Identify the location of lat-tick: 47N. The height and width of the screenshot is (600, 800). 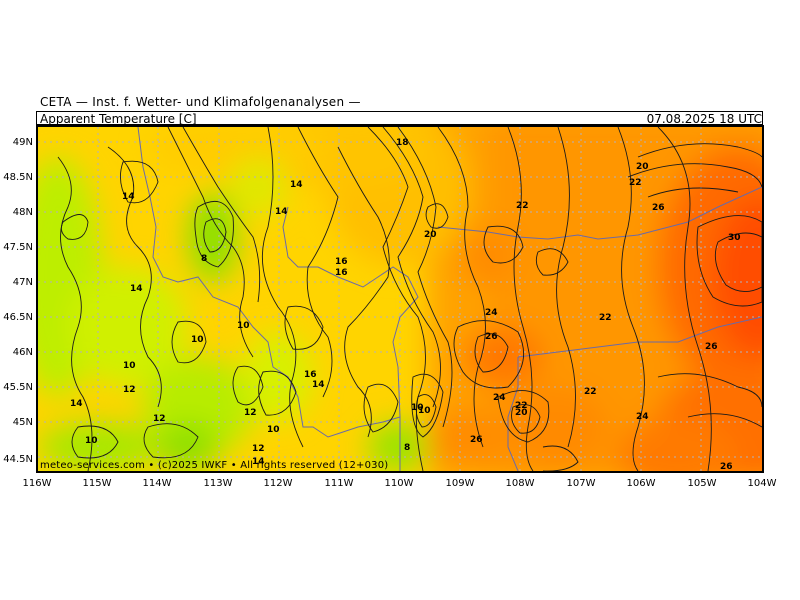
(23, 282).